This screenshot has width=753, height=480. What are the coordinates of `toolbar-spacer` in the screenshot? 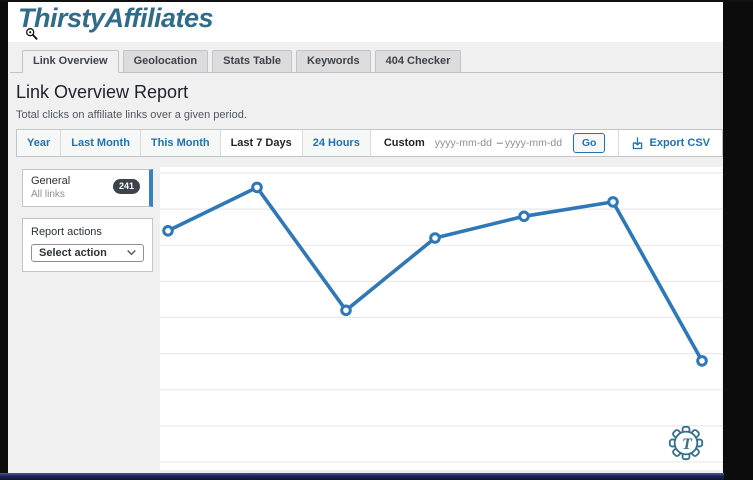 It's located at (614, 143).